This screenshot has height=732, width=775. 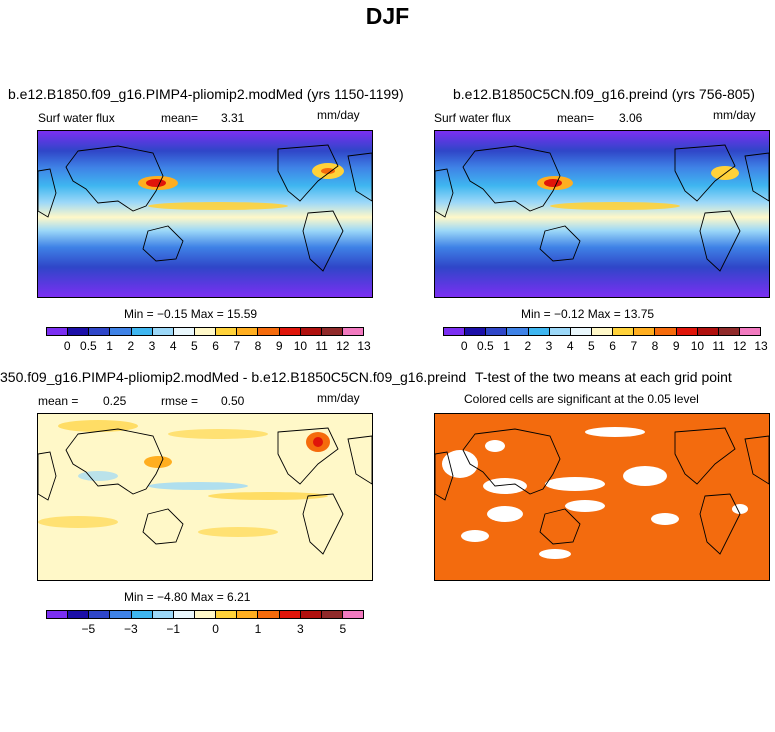 I want to click on panel2-units: mm/day, so click(x=734, y=115).